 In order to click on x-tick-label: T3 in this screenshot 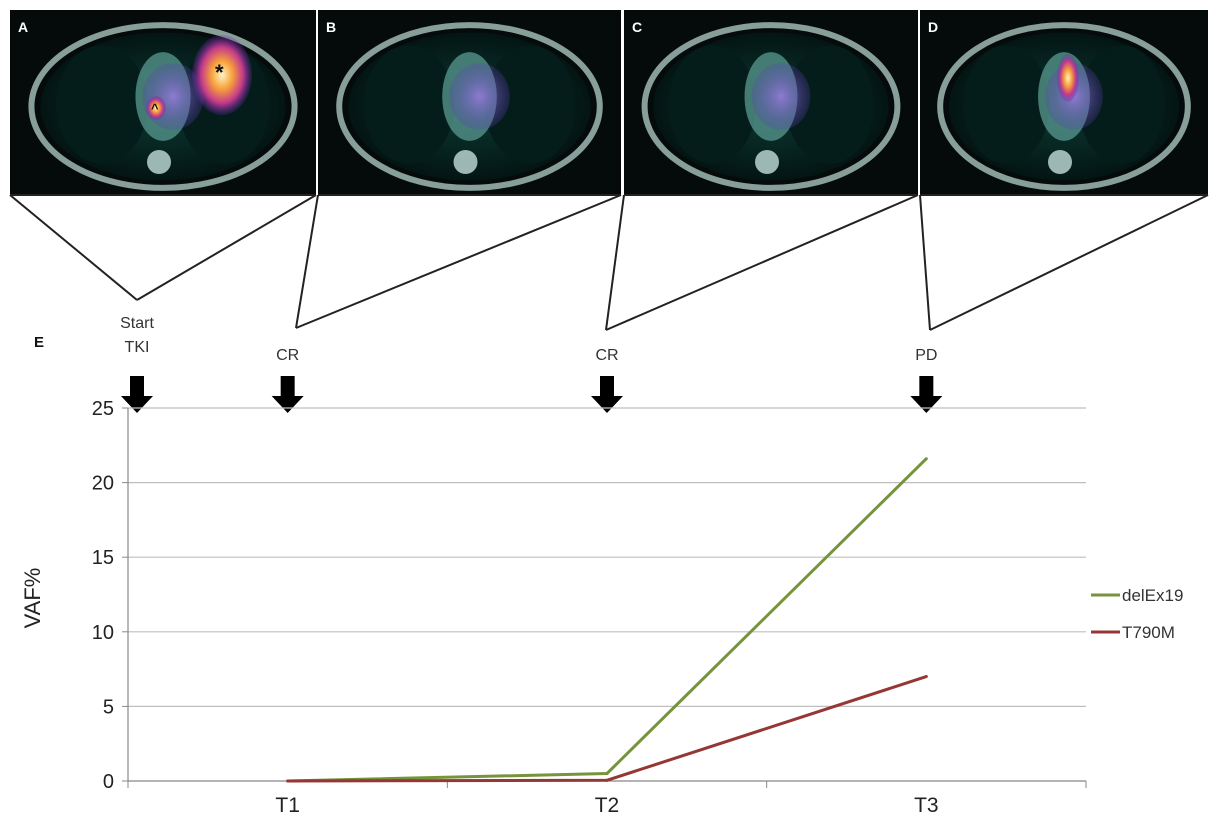, I will do `click(926, 805)`.